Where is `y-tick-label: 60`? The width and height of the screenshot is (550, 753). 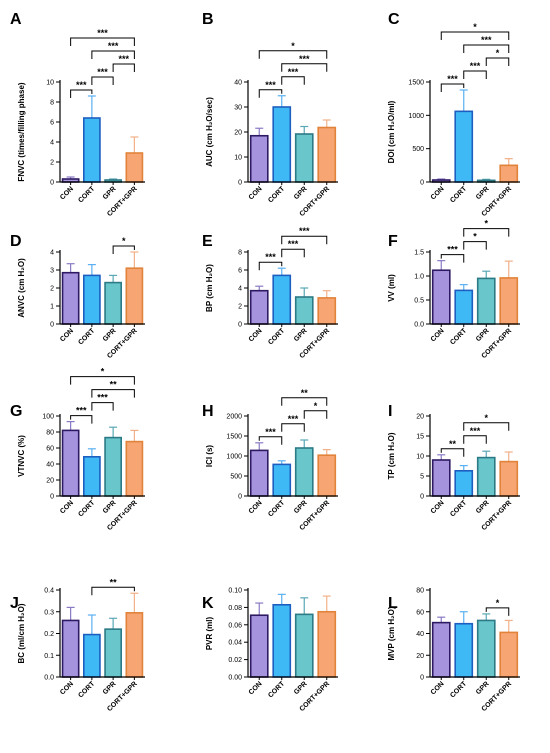
y-tick-label: 60 is located at coordinates (50, 449).